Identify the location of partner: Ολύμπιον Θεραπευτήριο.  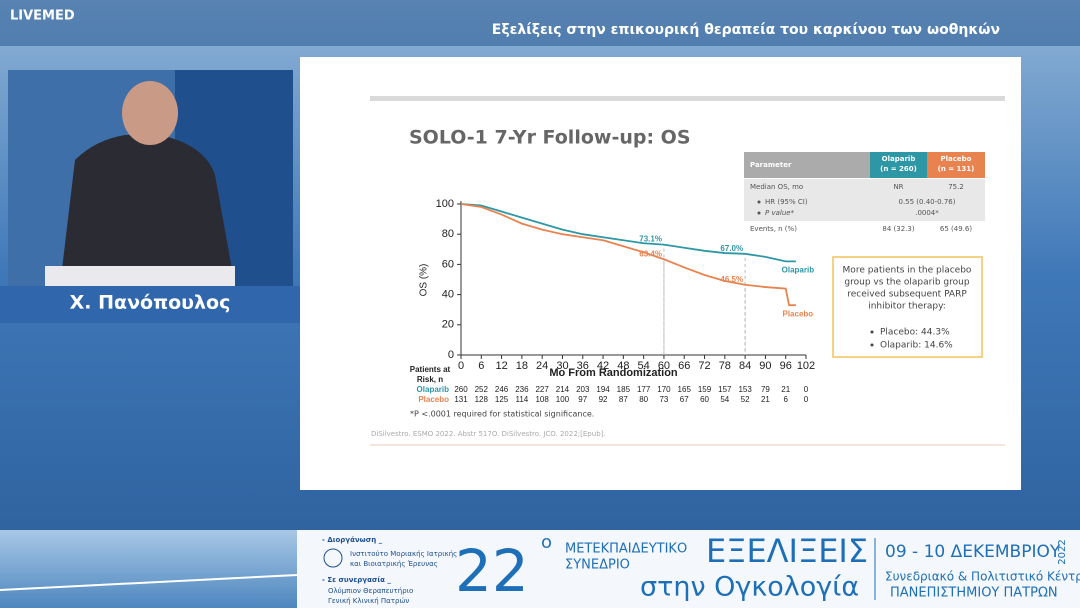
(370, 591).